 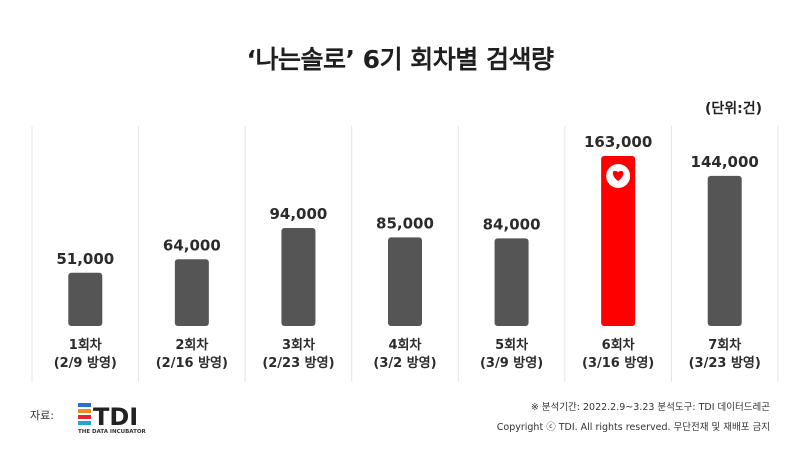 I want to click on bar-highlight, so click(x=618, y=241).